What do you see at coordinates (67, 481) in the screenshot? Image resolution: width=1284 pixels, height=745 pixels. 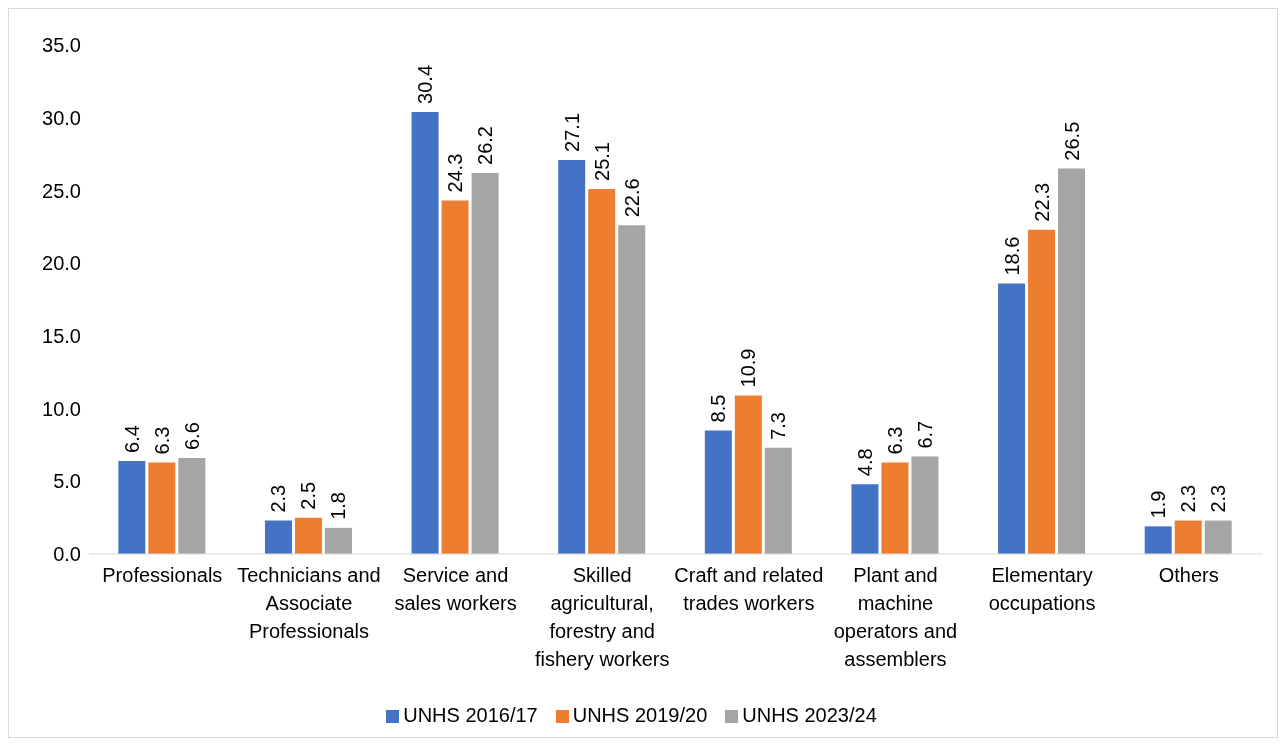 I see `y-tick-label: 5.0` at bounding box center [67, 481].